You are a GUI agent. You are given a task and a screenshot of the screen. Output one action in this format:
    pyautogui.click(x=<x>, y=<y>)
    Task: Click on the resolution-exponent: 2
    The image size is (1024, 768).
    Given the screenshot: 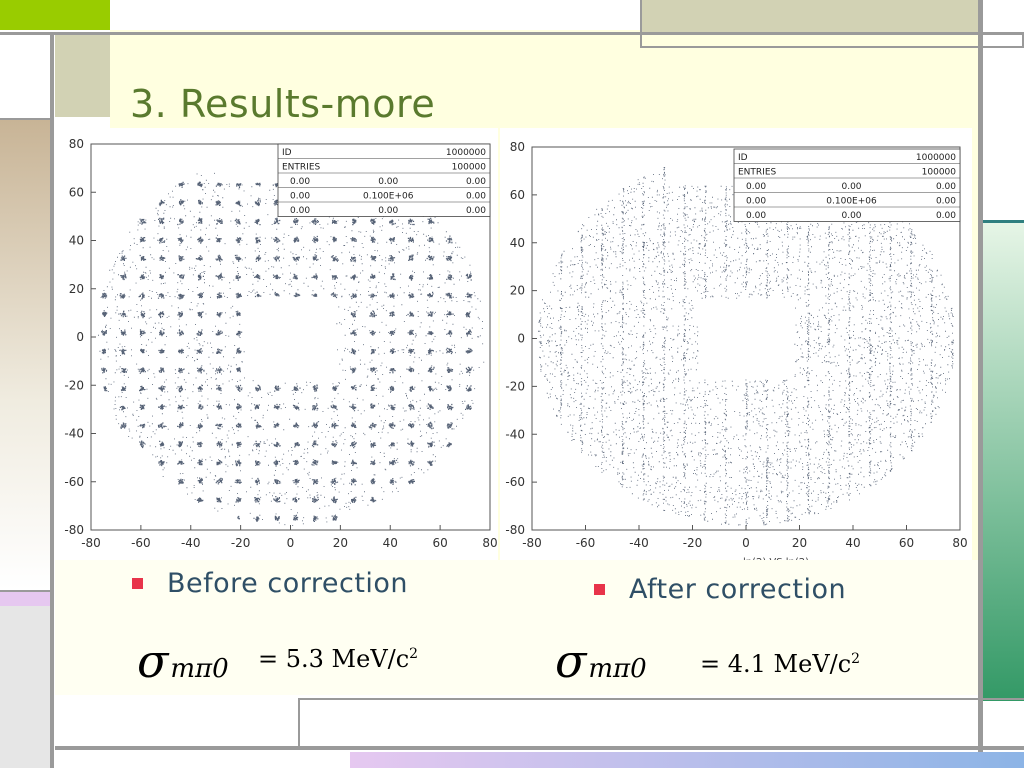 What is the action you would take?
    pyautogui.click(x=414, y=654)
    